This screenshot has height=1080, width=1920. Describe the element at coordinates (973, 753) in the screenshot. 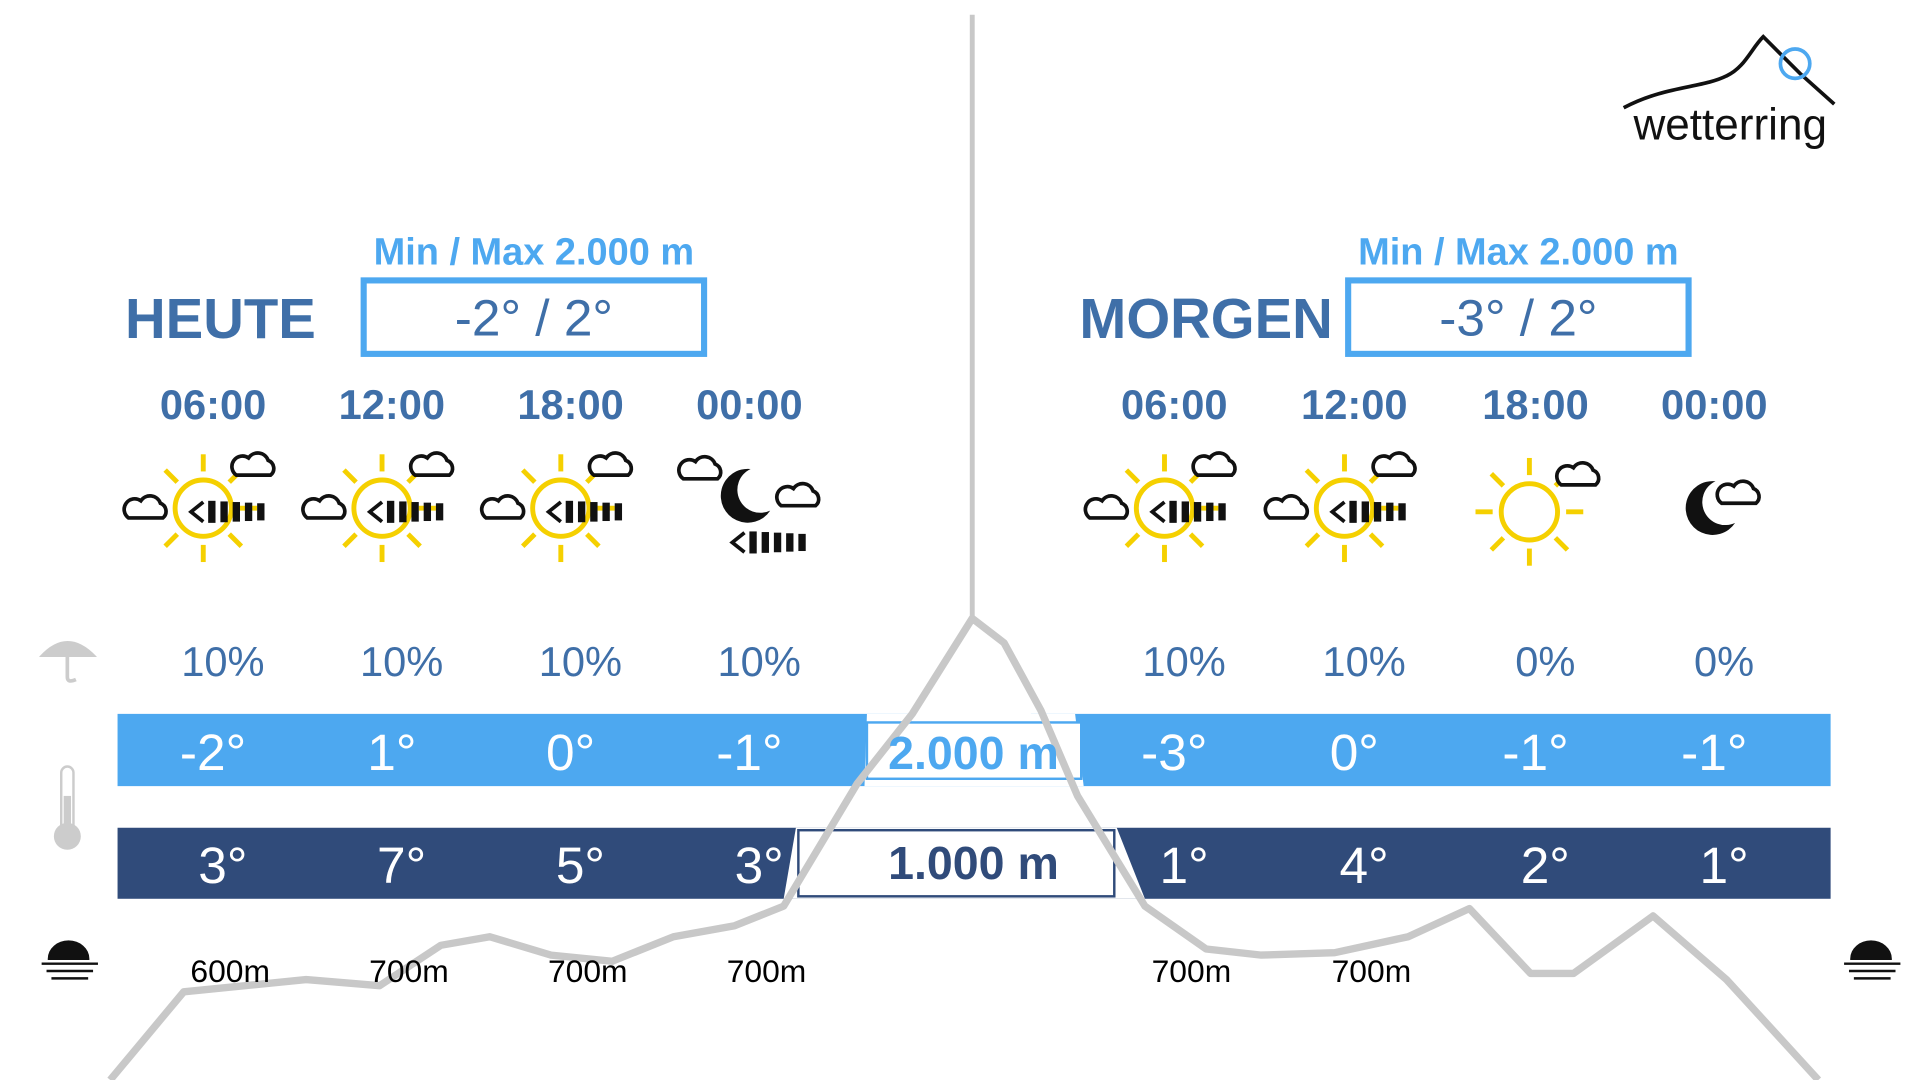

I see `altitude-label: 2.000 m` at that location.